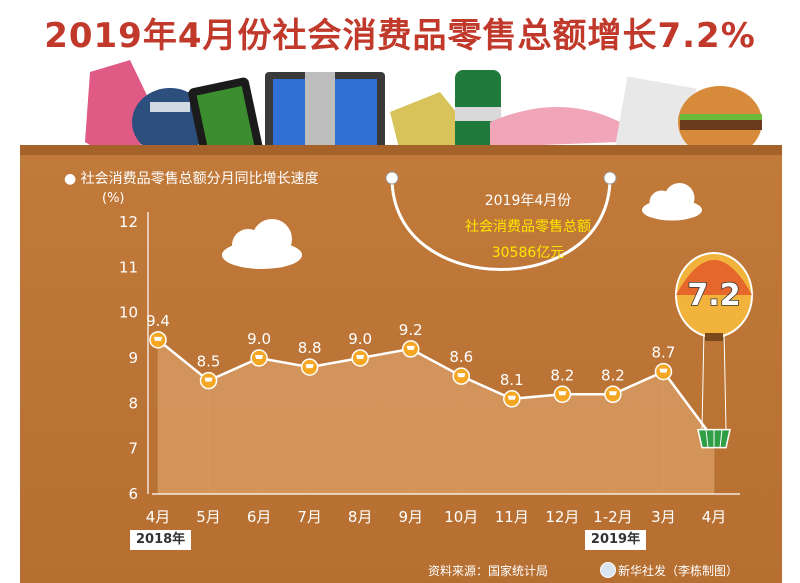  What do you see at coordinates (208, 517) in the screenshot?
I see `x-tick-label: 5月` at bounding box center [208, 517].